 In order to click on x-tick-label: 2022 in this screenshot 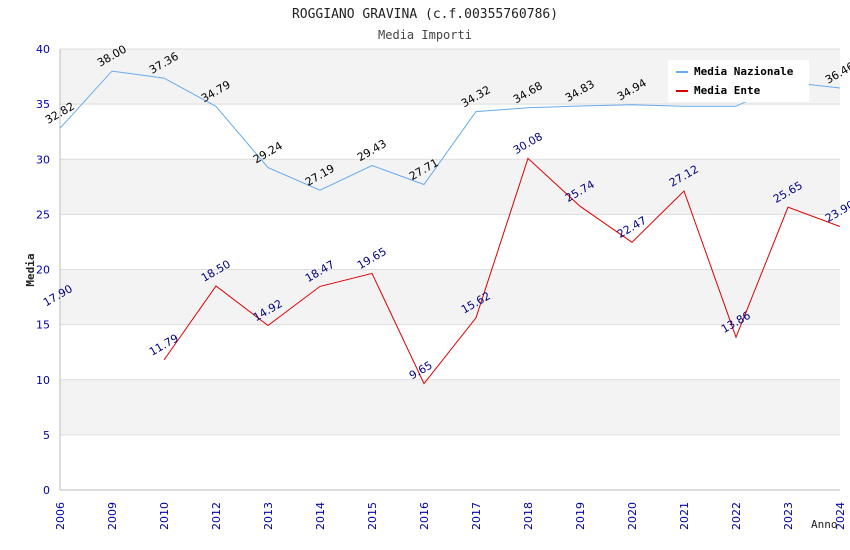, I will do `click(736, 516)`.